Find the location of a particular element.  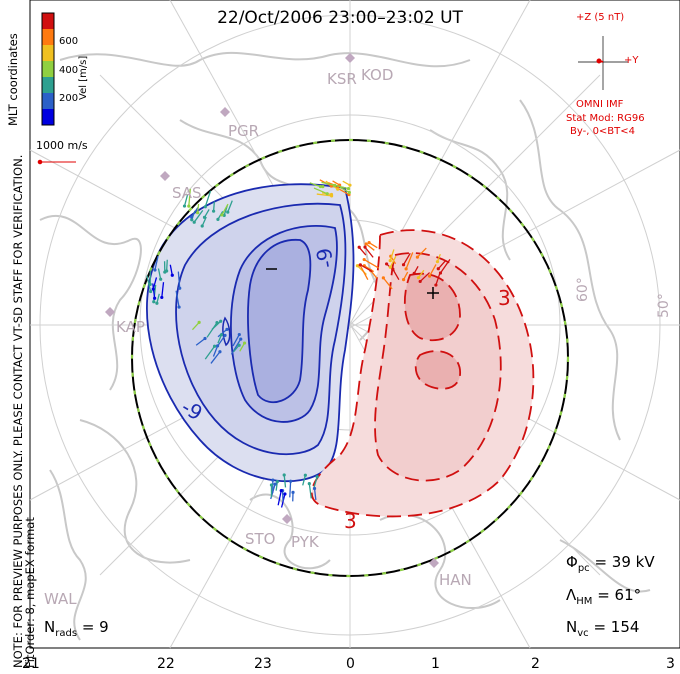

coord-label: MLT coordinates is located at coordinates (13, 79).